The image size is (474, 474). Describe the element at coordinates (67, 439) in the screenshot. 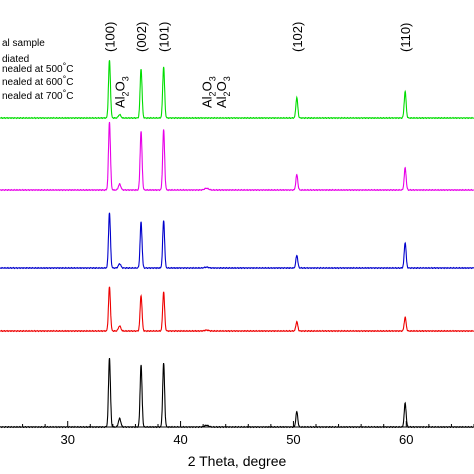

I see `x-tick-label: 30` at that location.